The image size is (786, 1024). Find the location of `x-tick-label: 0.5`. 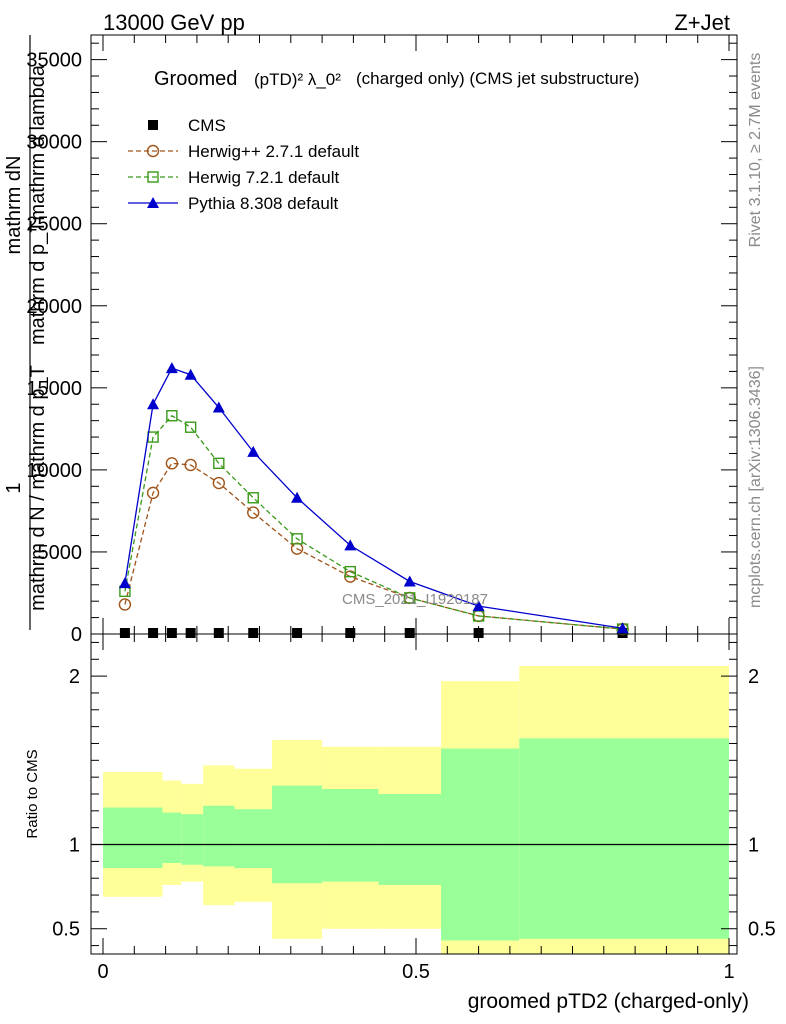

x-tick-label: 0.5 is located at coordinates (416, 972).